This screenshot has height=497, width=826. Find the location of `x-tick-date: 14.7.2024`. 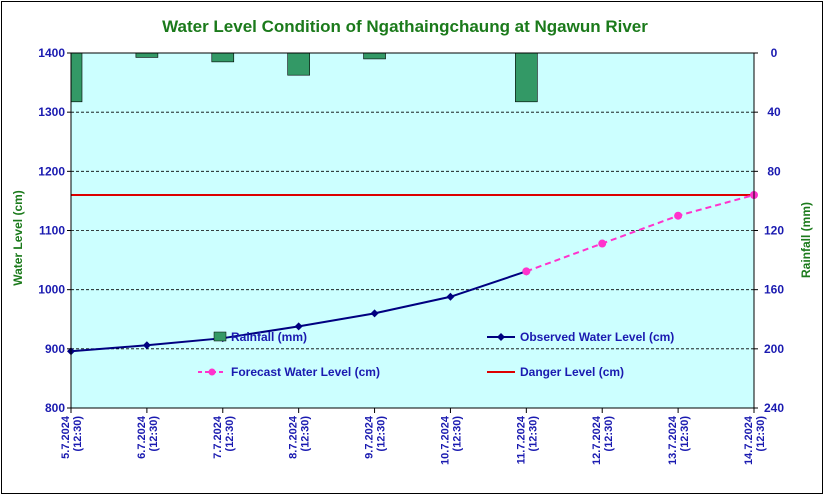

x-tick-date: 14.7.2024 is located at coordinates (749, 440).